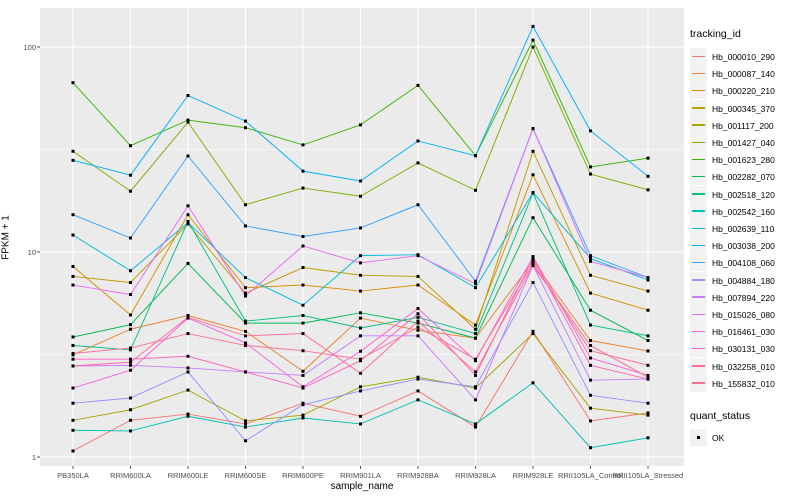 The image size is (800, 500). Describe the element at coordinates (720, 416) in the screenshot. I see `legend-title-quant-status: quant_status` at that location.